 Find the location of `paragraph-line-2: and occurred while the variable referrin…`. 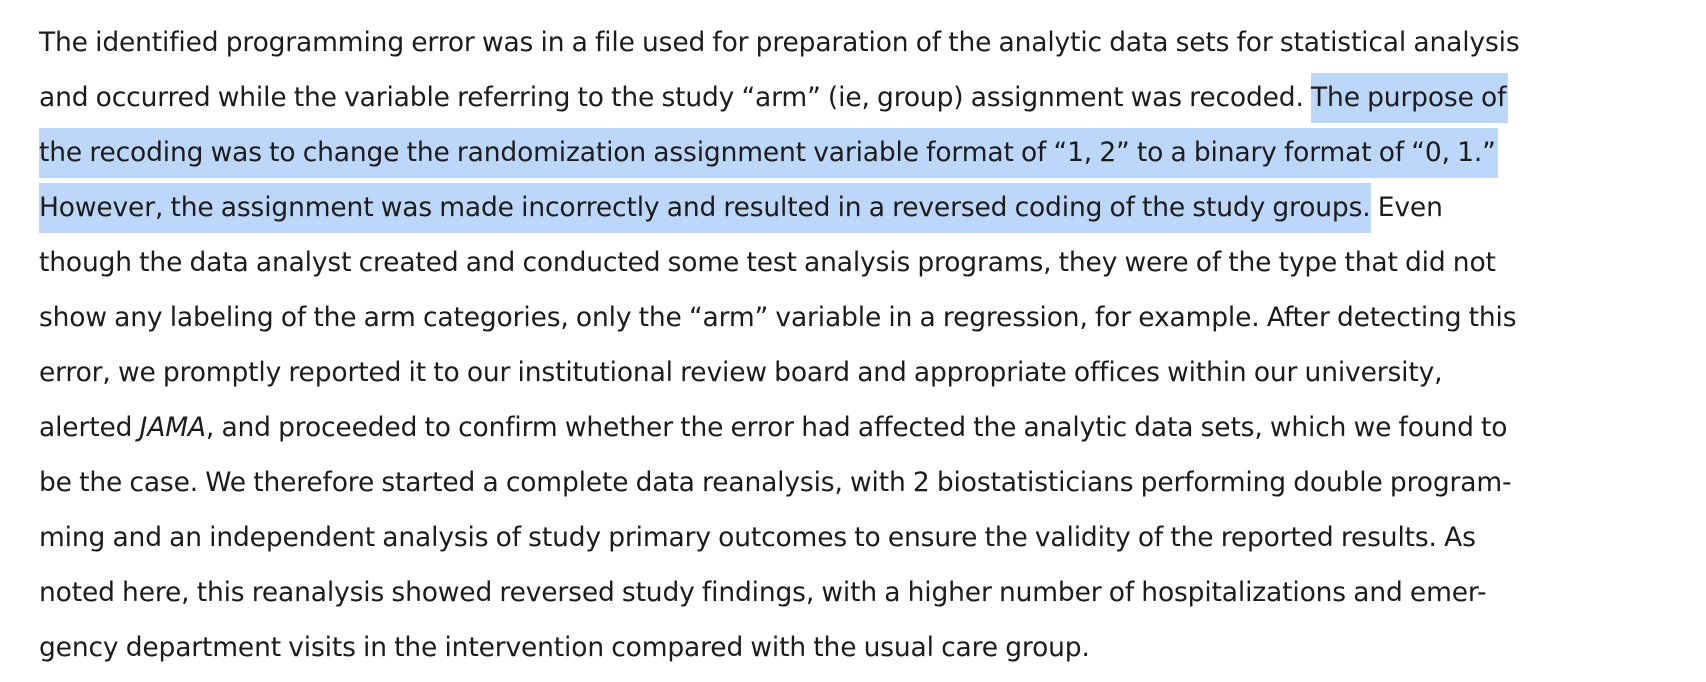

paragraph-line-2: and occurred while the variable referrin… is located at coordinates (854, 97).